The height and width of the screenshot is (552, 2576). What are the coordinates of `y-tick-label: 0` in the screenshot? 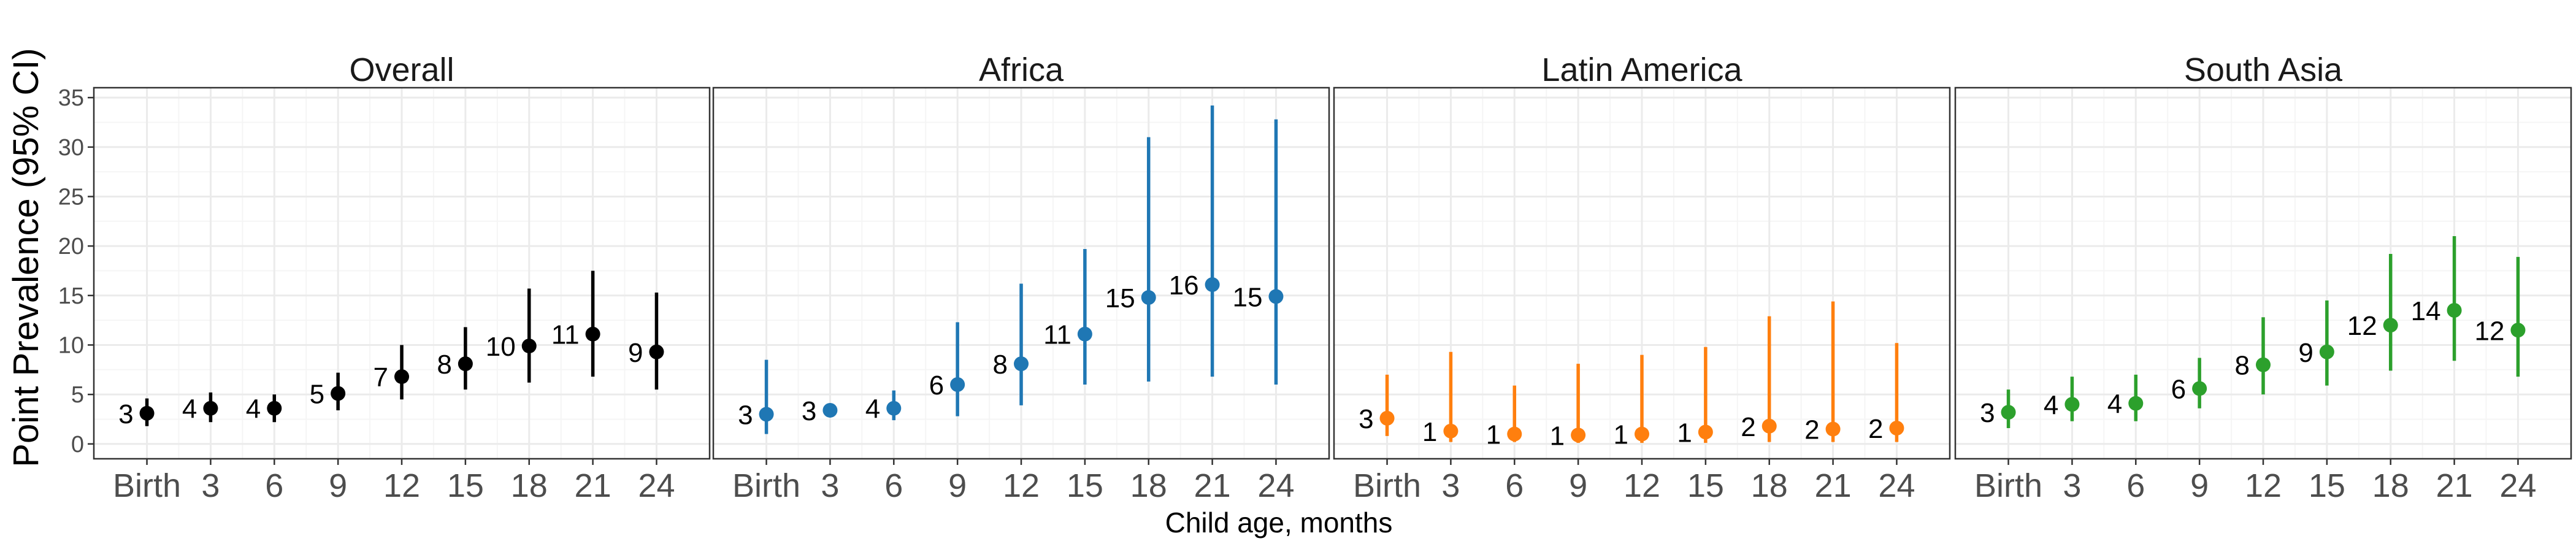 It's located at (77, 445).